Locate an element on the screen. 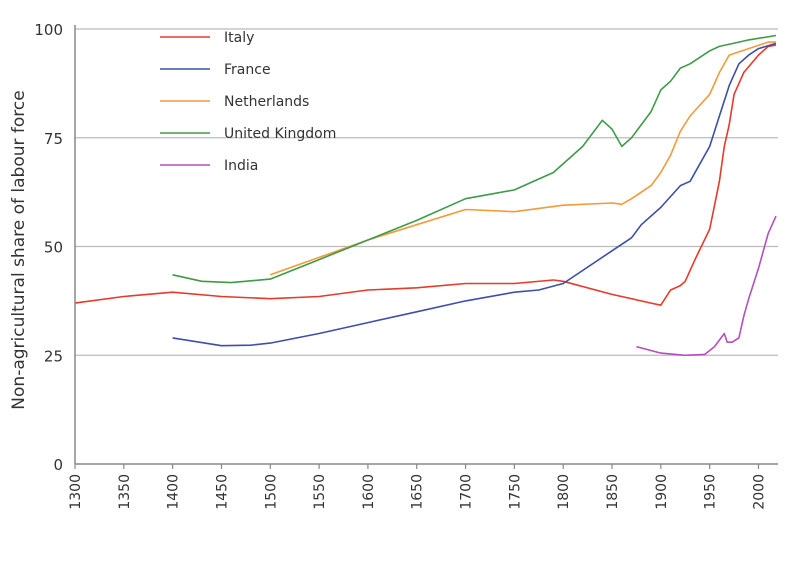  x-tick-label: 1850 is located at coordinates (613, 492).